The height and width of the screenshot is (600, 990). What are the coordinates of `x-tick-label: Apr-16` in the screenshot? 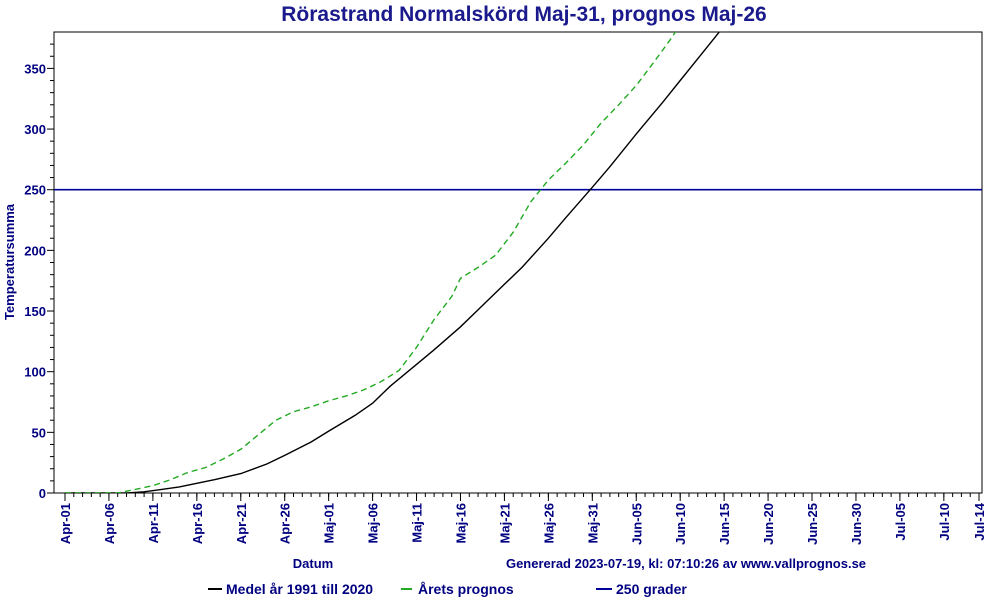 It's located at (197, 523).